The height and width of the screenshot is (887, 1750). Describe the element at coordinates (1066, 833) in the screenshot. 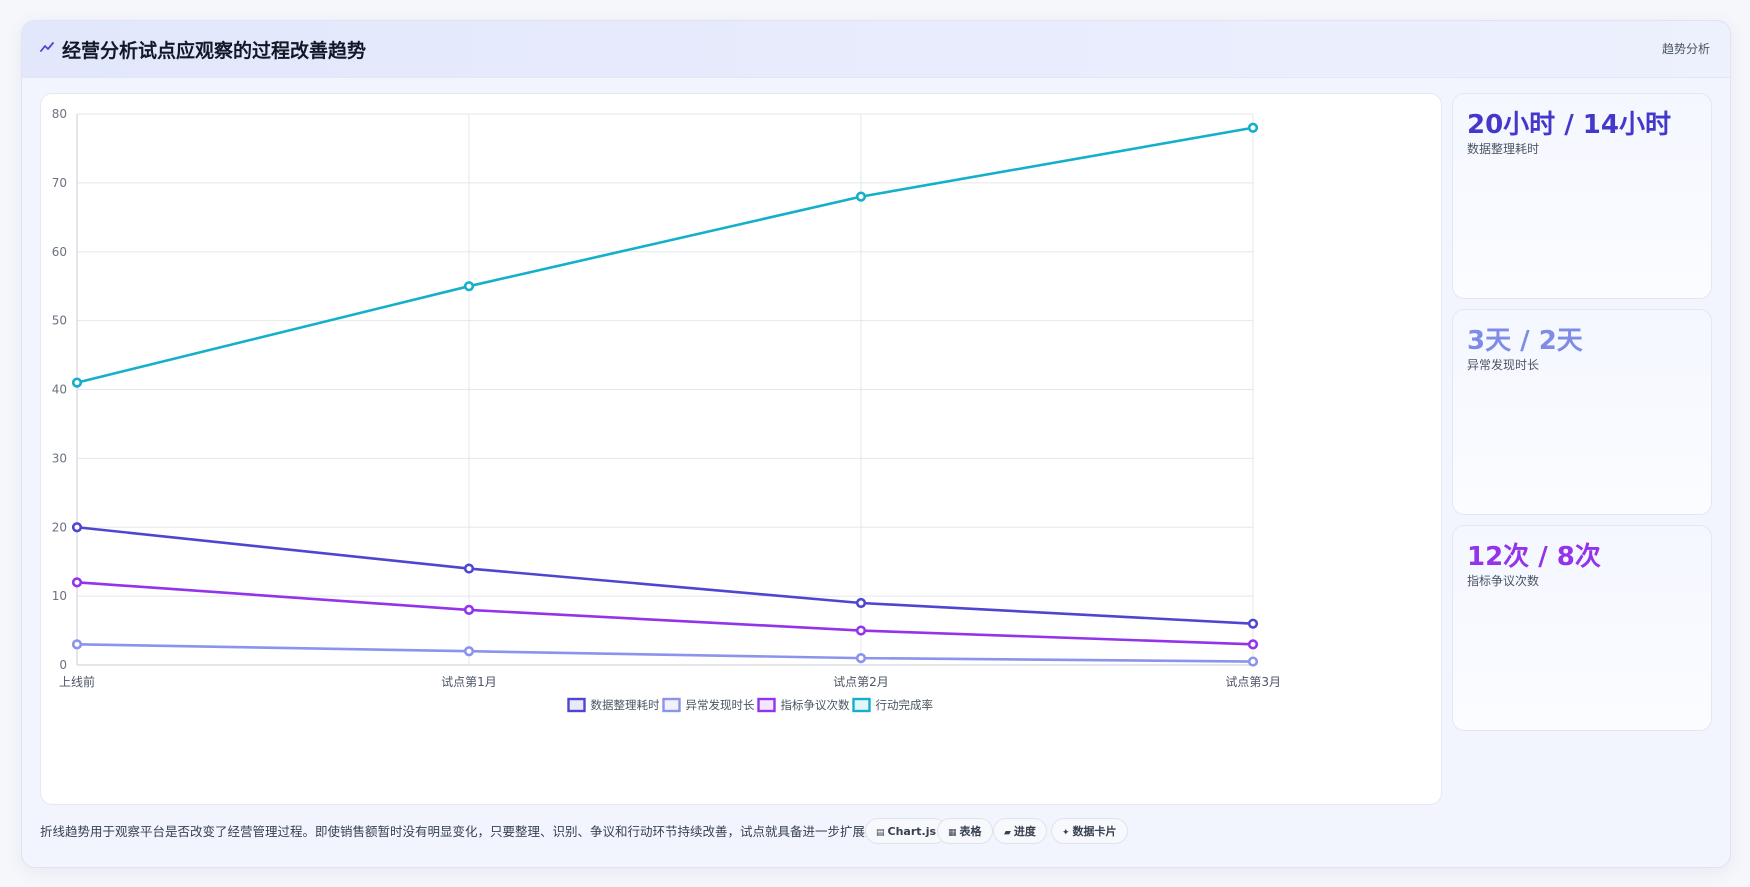

I see `sparkle-icon: ✦` at that location.